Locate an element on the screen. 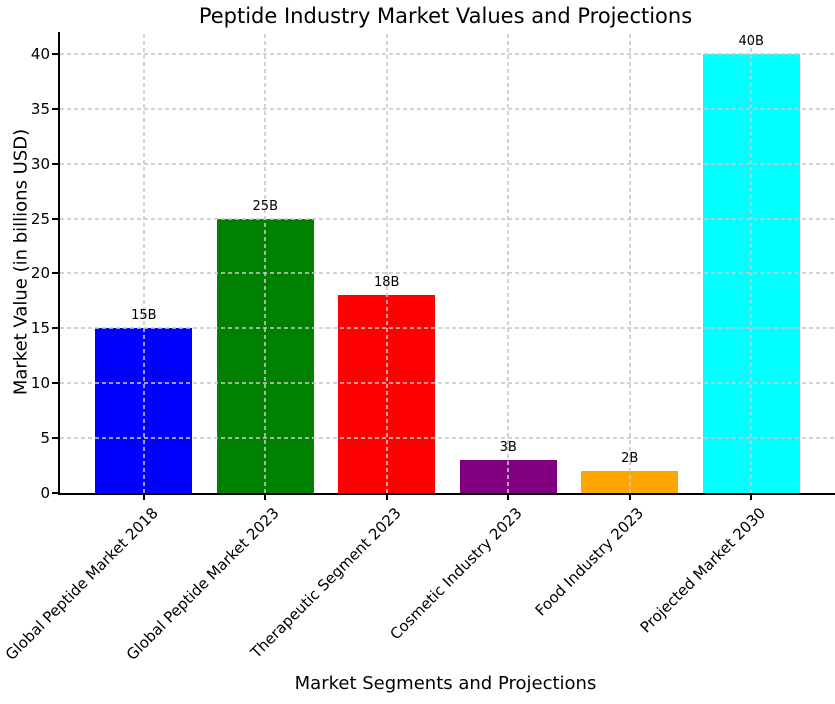 This screenshot has width=835, height=704. bar-value-label: 15B is located at coordinates (144, 316).